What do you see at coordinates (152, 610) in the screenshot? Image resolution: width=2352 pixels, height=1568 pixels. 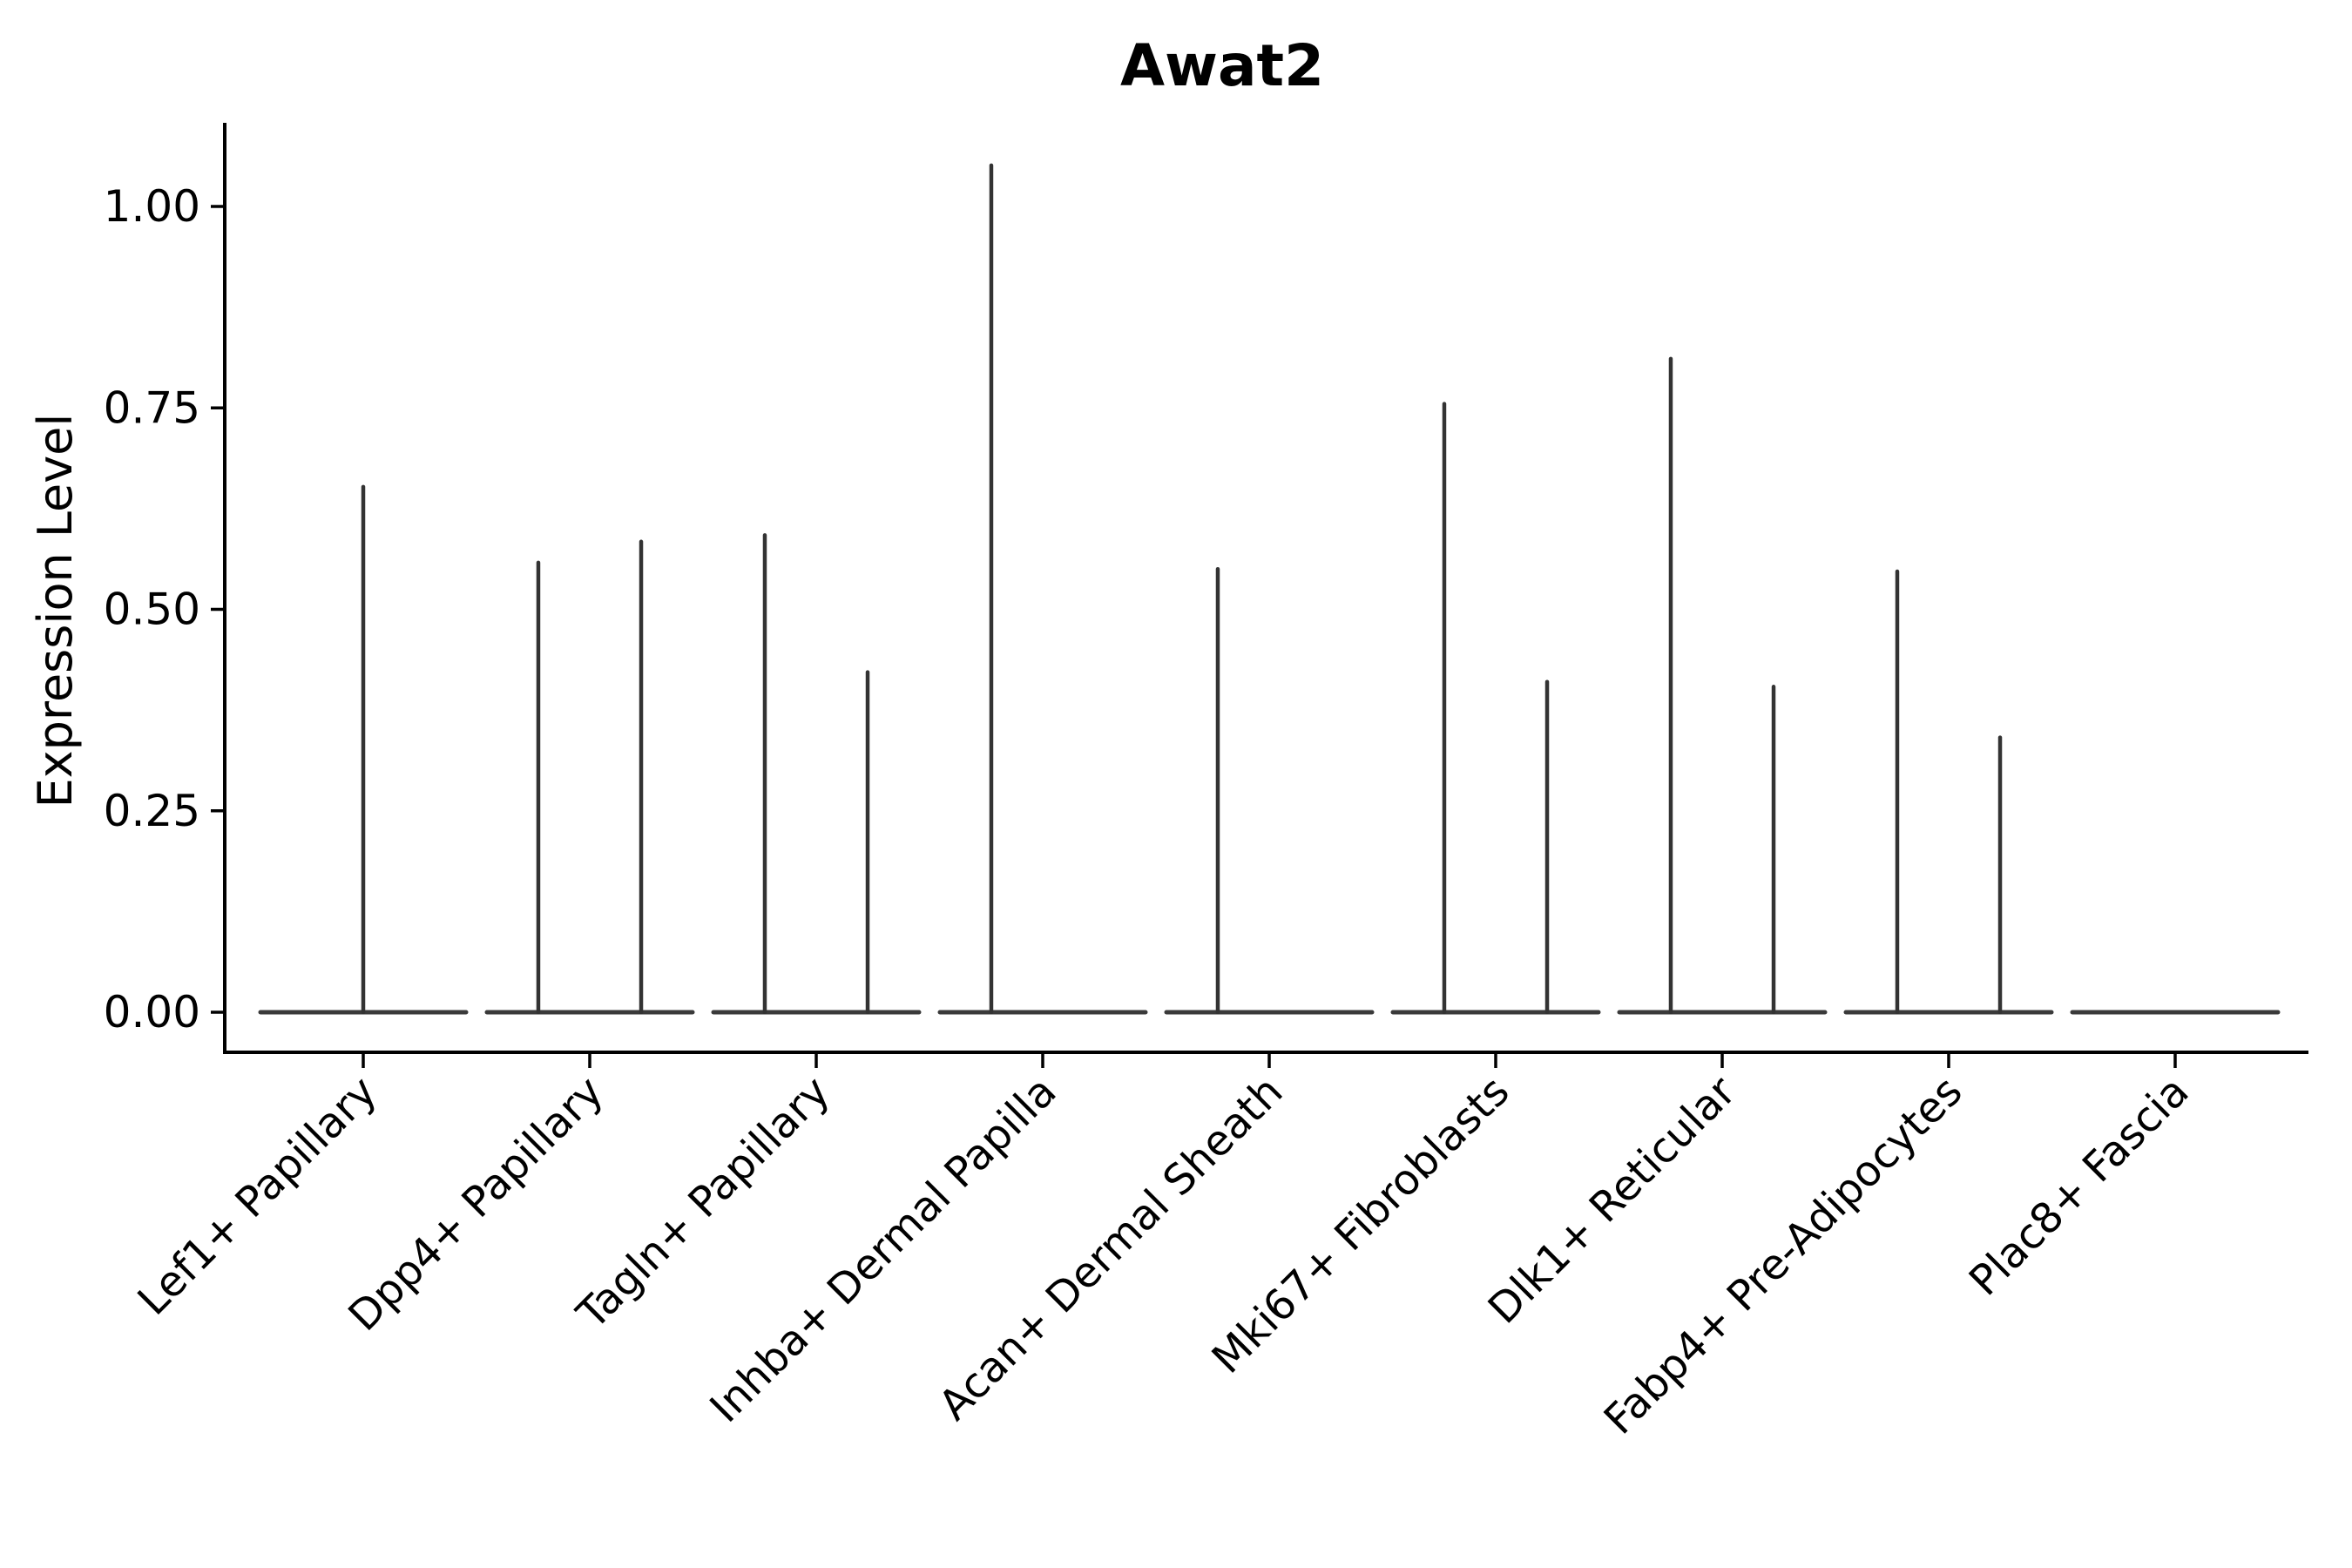 I see `y-tick-label: 0.50` at bounding box center [152, 610].